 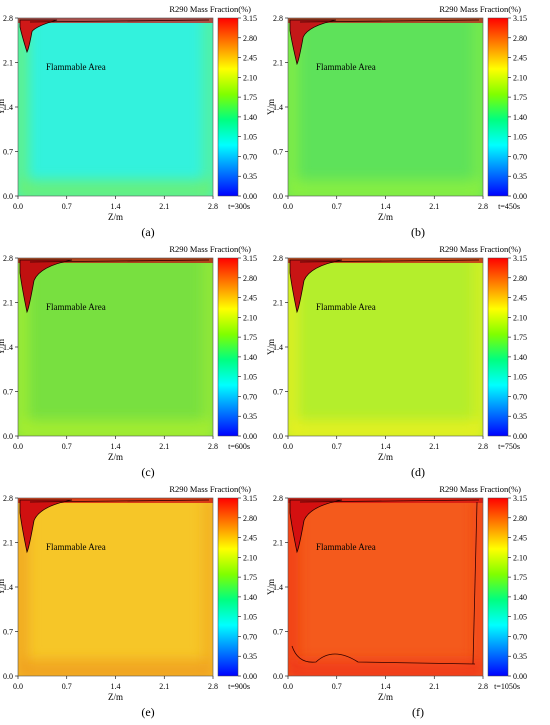 What do you see at coordinates (239, 446) in the screenshot?
I see `time-label: t=600s` at bounding box center [239, 446].